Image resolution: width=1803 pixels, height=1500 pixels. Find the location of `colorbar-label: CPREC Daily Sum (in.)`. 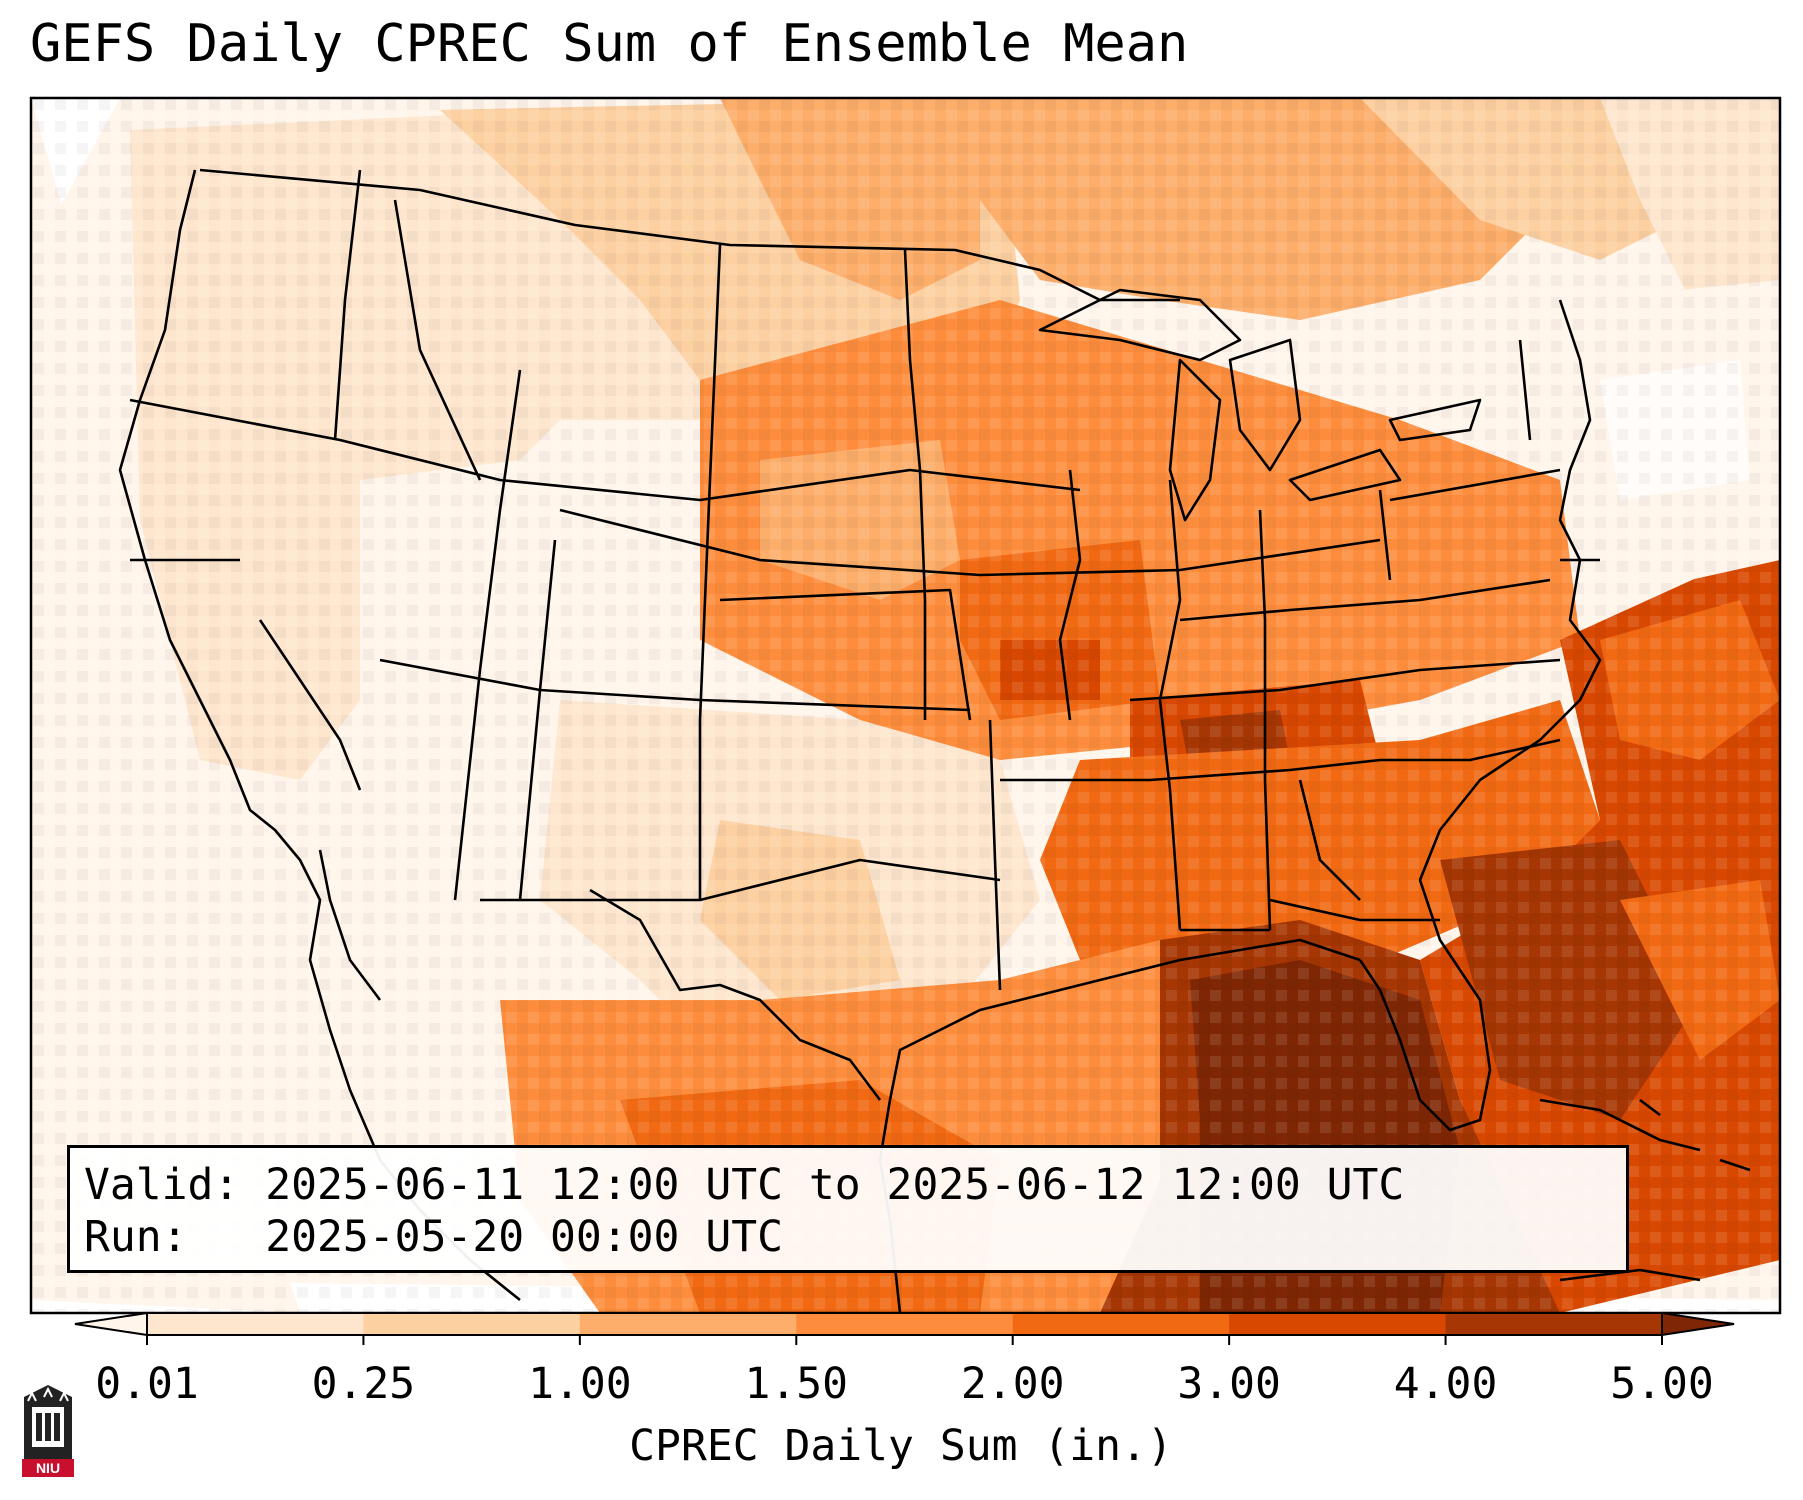

colorbar-label: CPREC Daily Sum (in.) is located at coordinates (901, 1446).